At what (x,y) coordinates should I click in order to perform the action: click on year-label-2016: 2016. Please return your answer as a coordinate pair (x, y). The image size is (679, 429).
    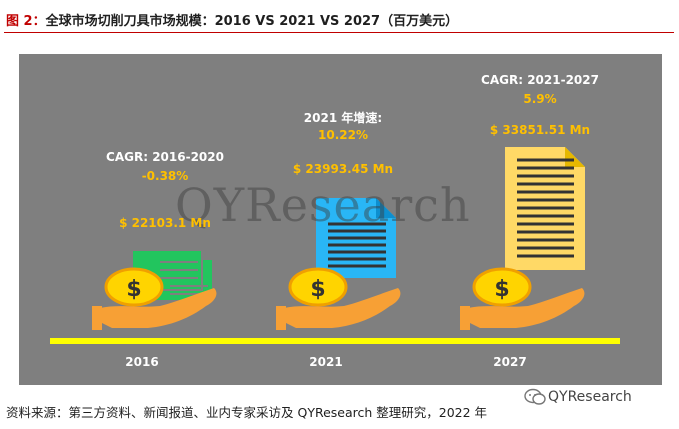
    Looking at the image, I should click on (142, 362).